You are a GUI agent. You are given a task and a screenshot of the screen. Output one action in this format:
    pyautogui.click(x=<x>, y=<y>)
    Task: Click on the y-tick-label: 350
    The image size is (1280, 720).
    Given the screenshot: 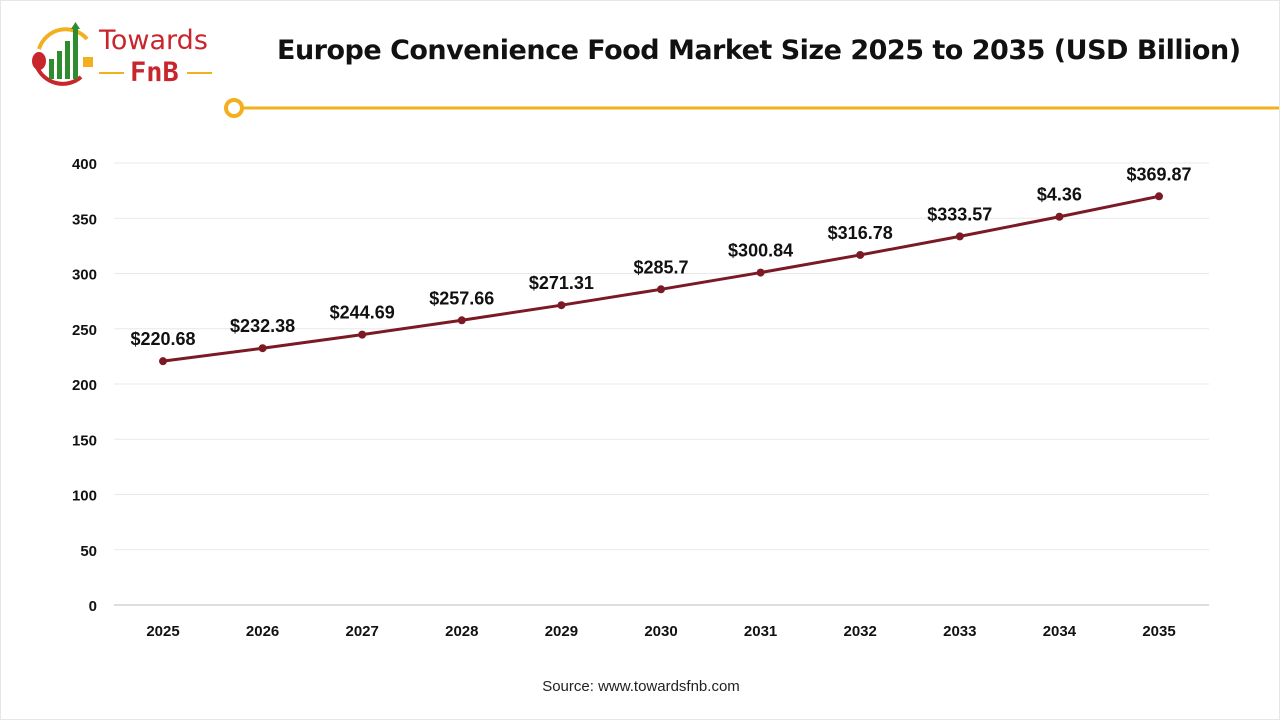 What is the action you would take?
    pyautogui.click(x=84, y=219)
    